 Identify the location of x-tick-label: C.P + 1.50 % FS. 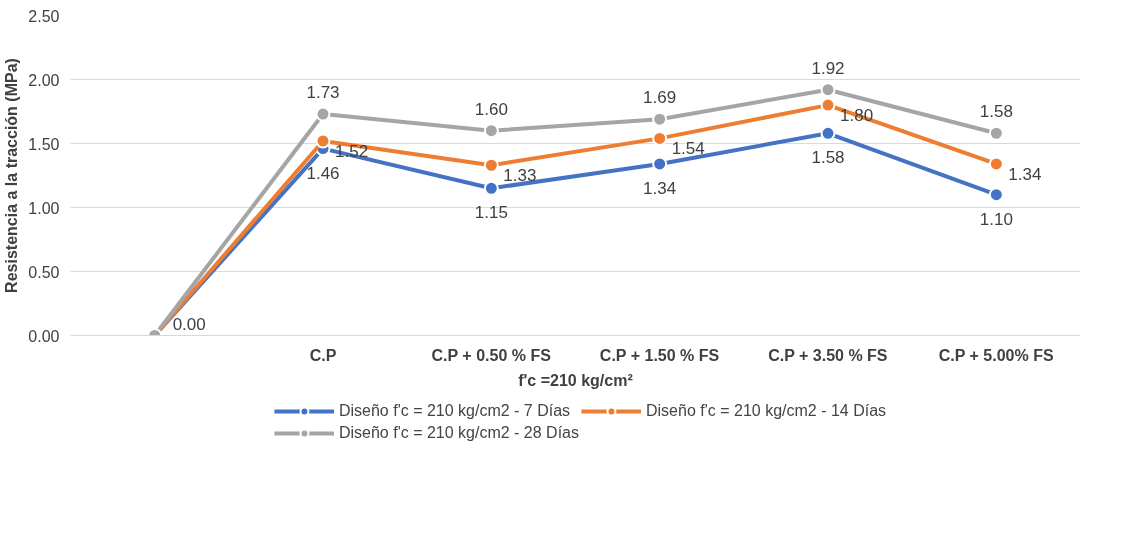
(659, 355).